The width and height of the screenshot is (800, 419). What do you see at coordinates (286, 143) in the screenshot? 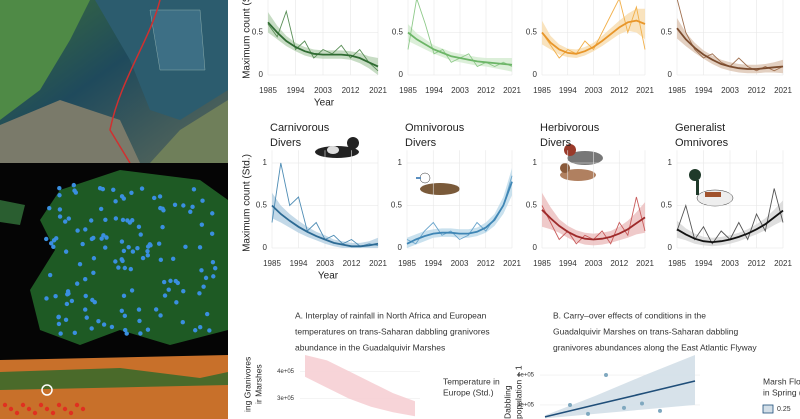
I see `panel-title: Divers` at bounding box center [286, 143].